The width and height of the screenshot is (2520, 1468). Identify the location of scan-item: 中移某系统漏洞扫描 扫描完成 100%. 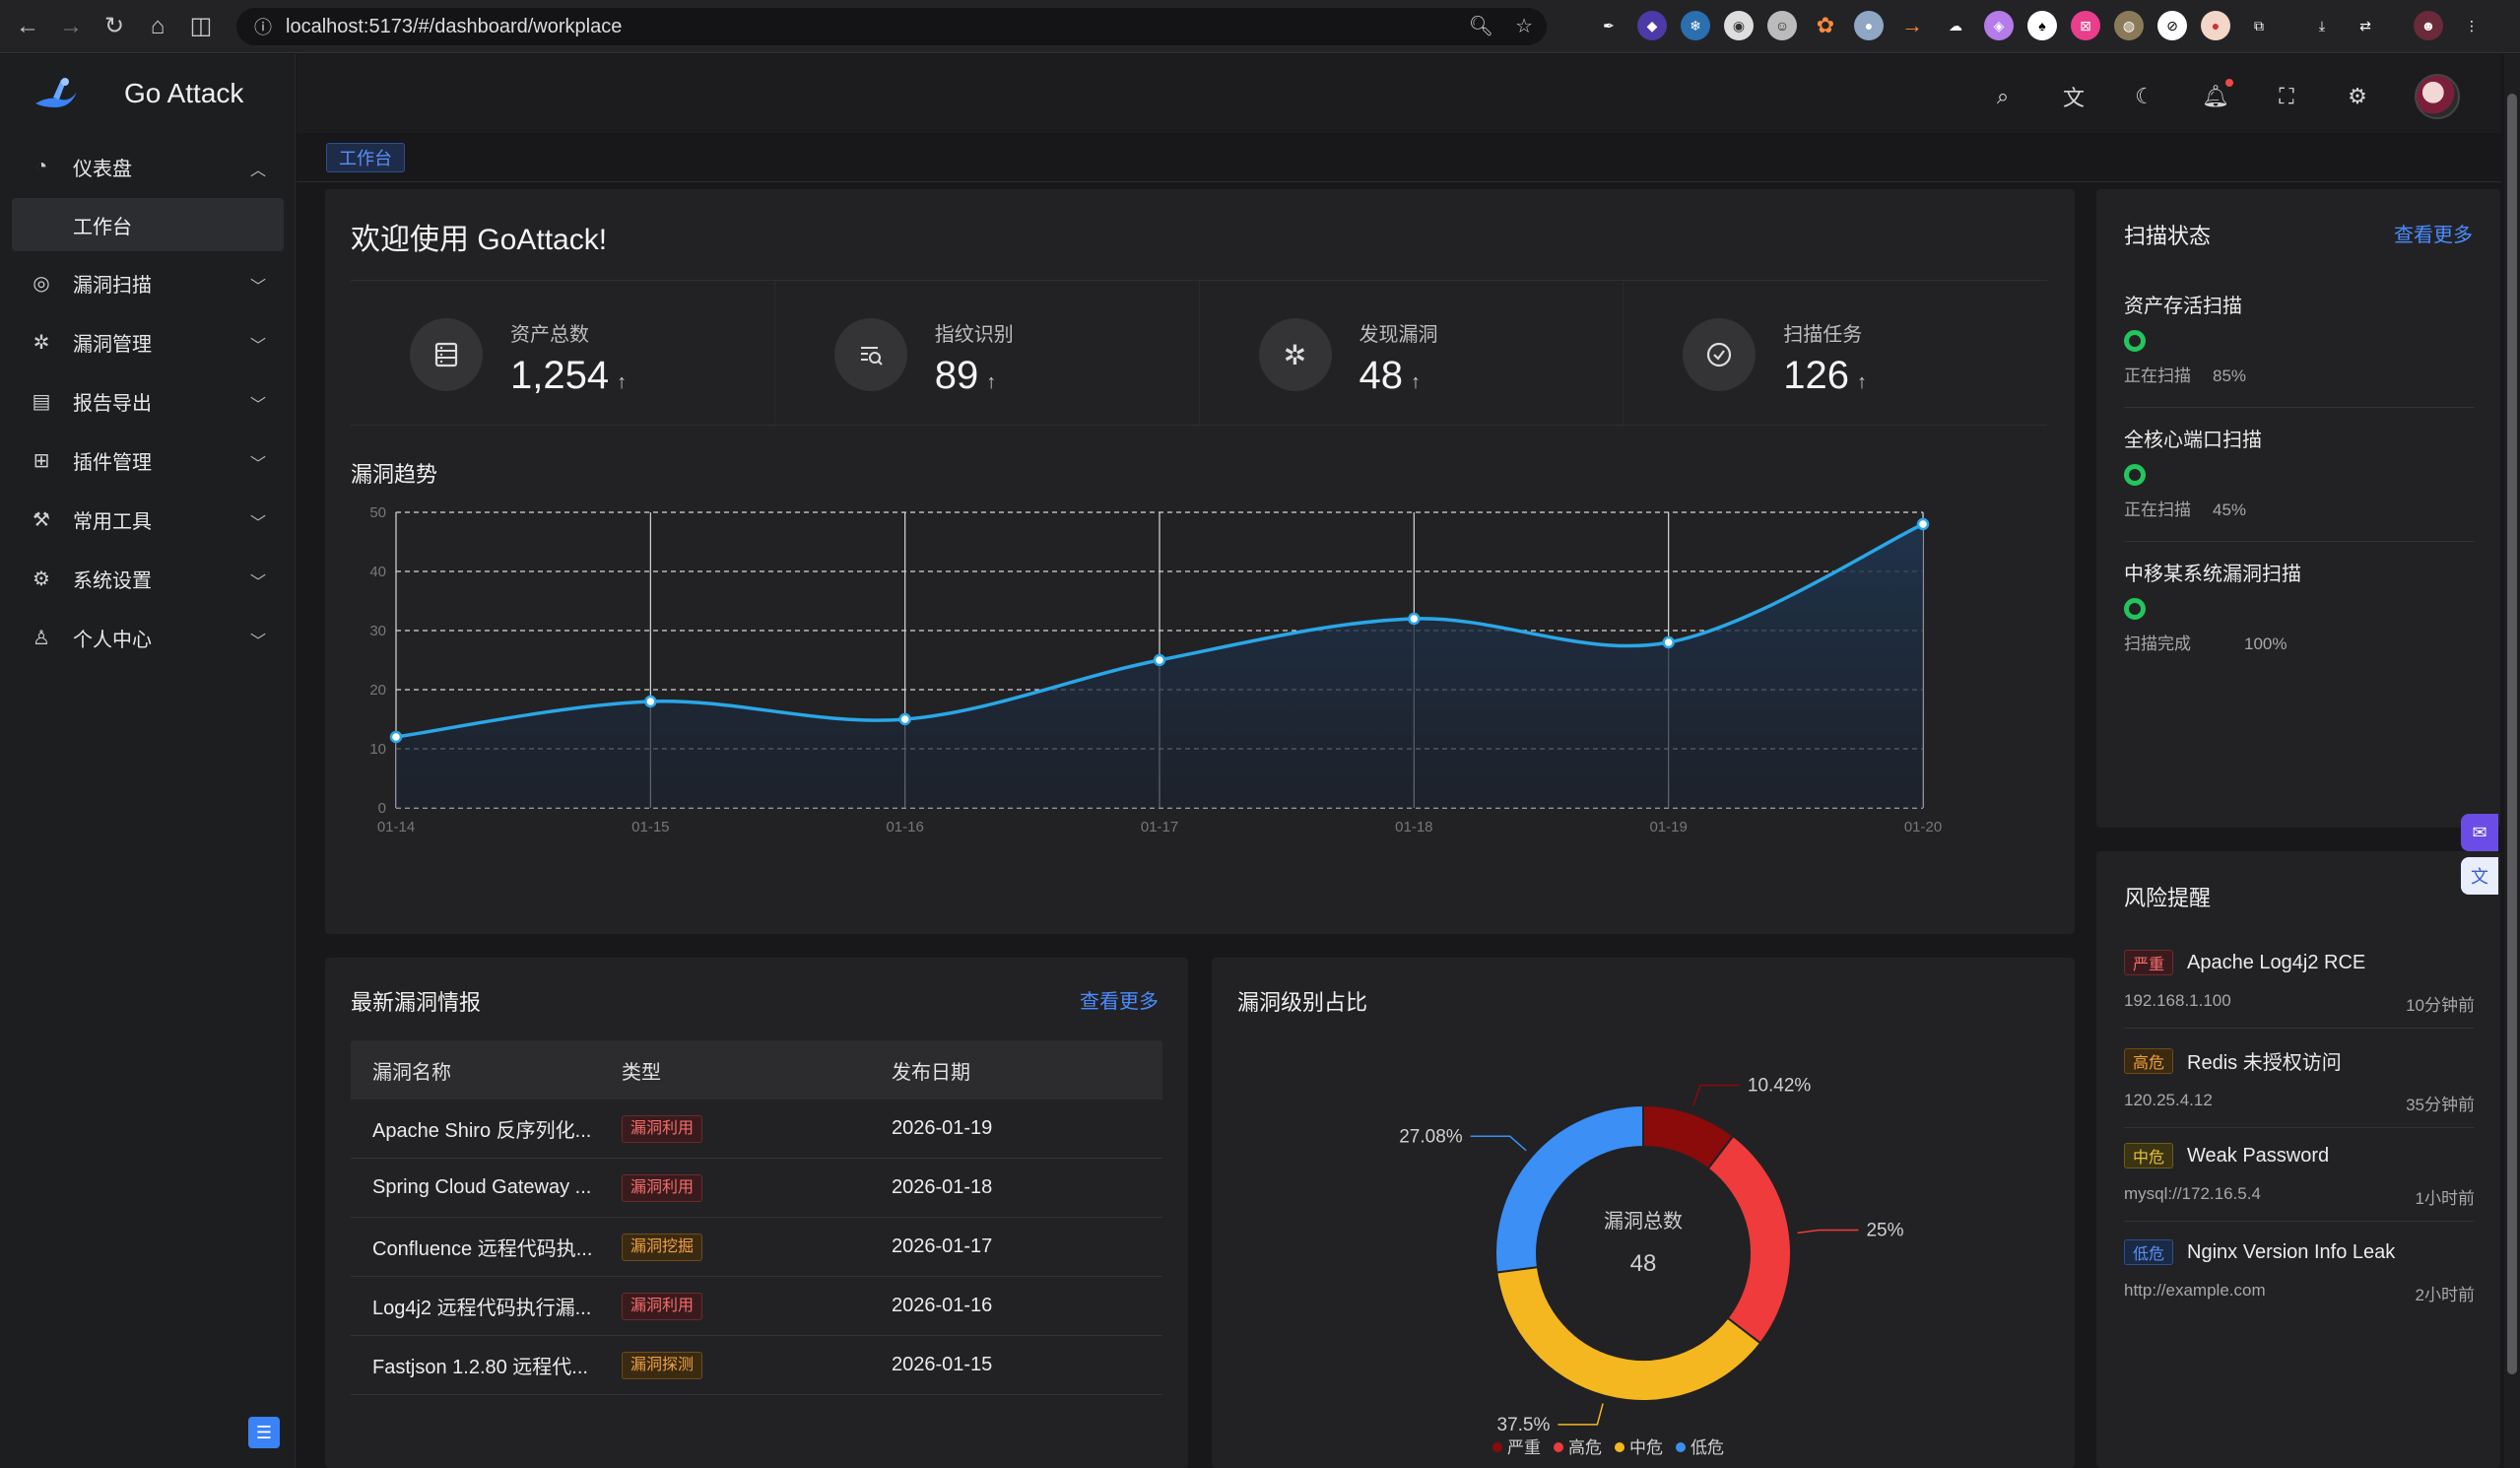
(2299, 607).